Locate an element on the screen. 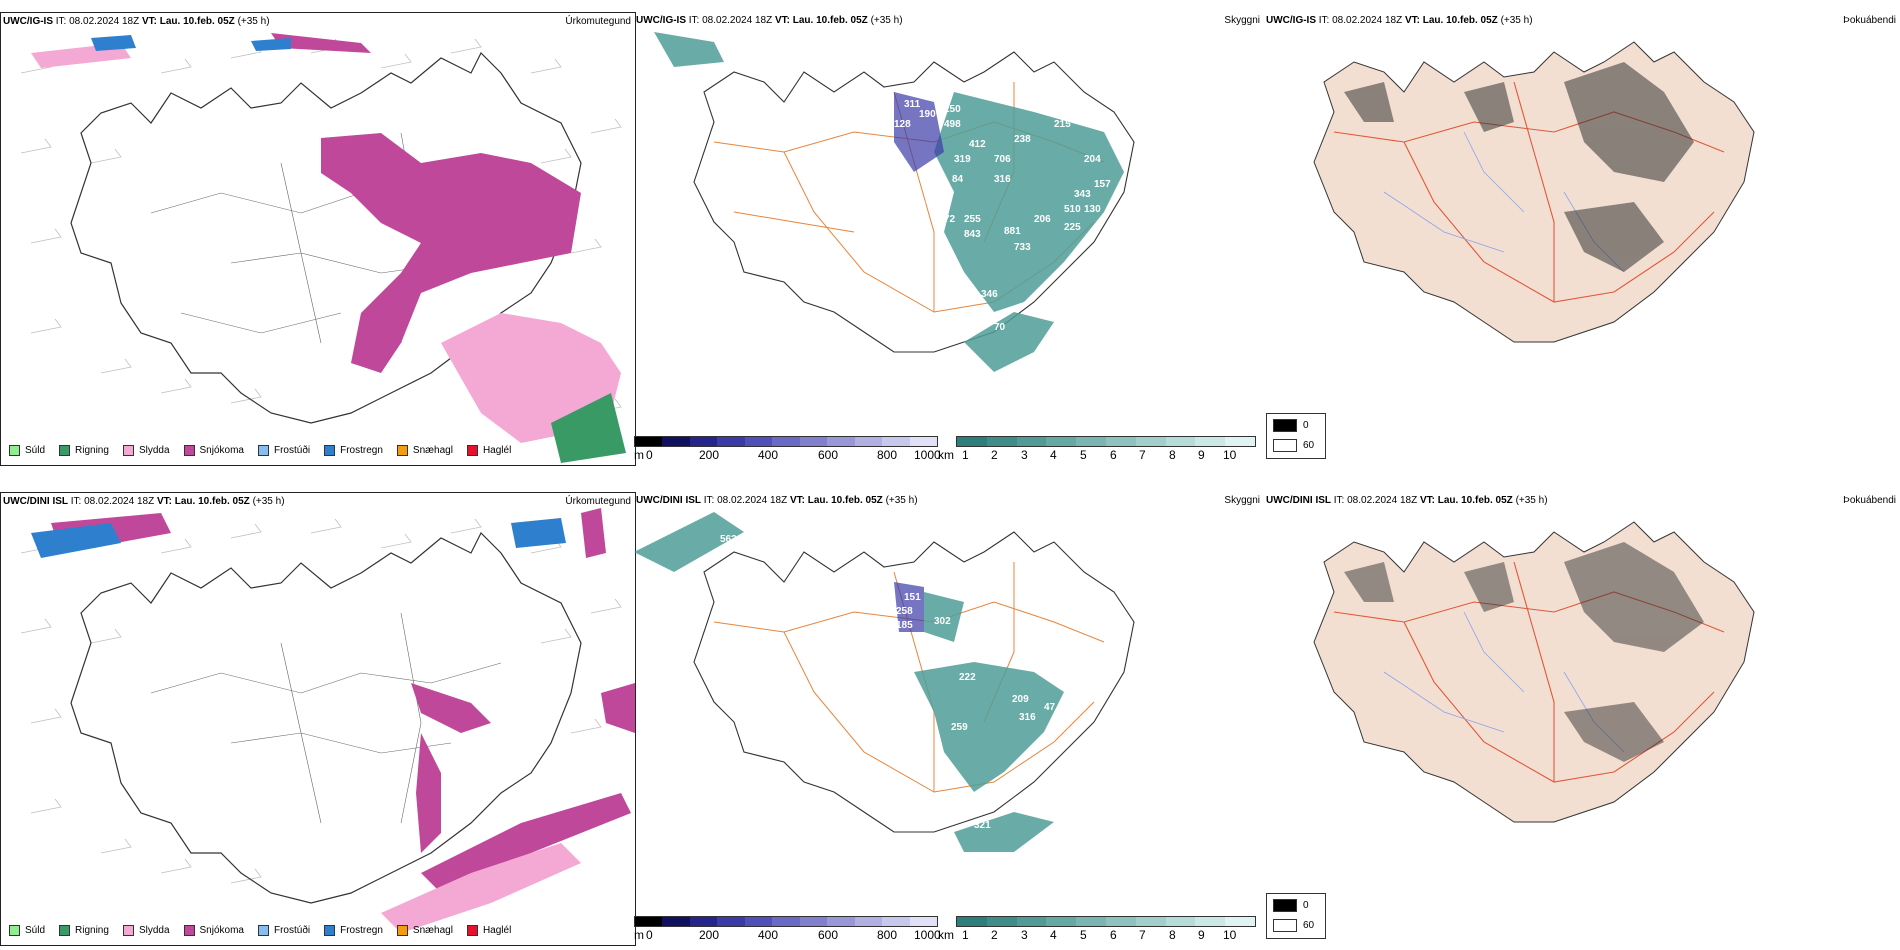  roads-top is located at coordinates (326, 238).